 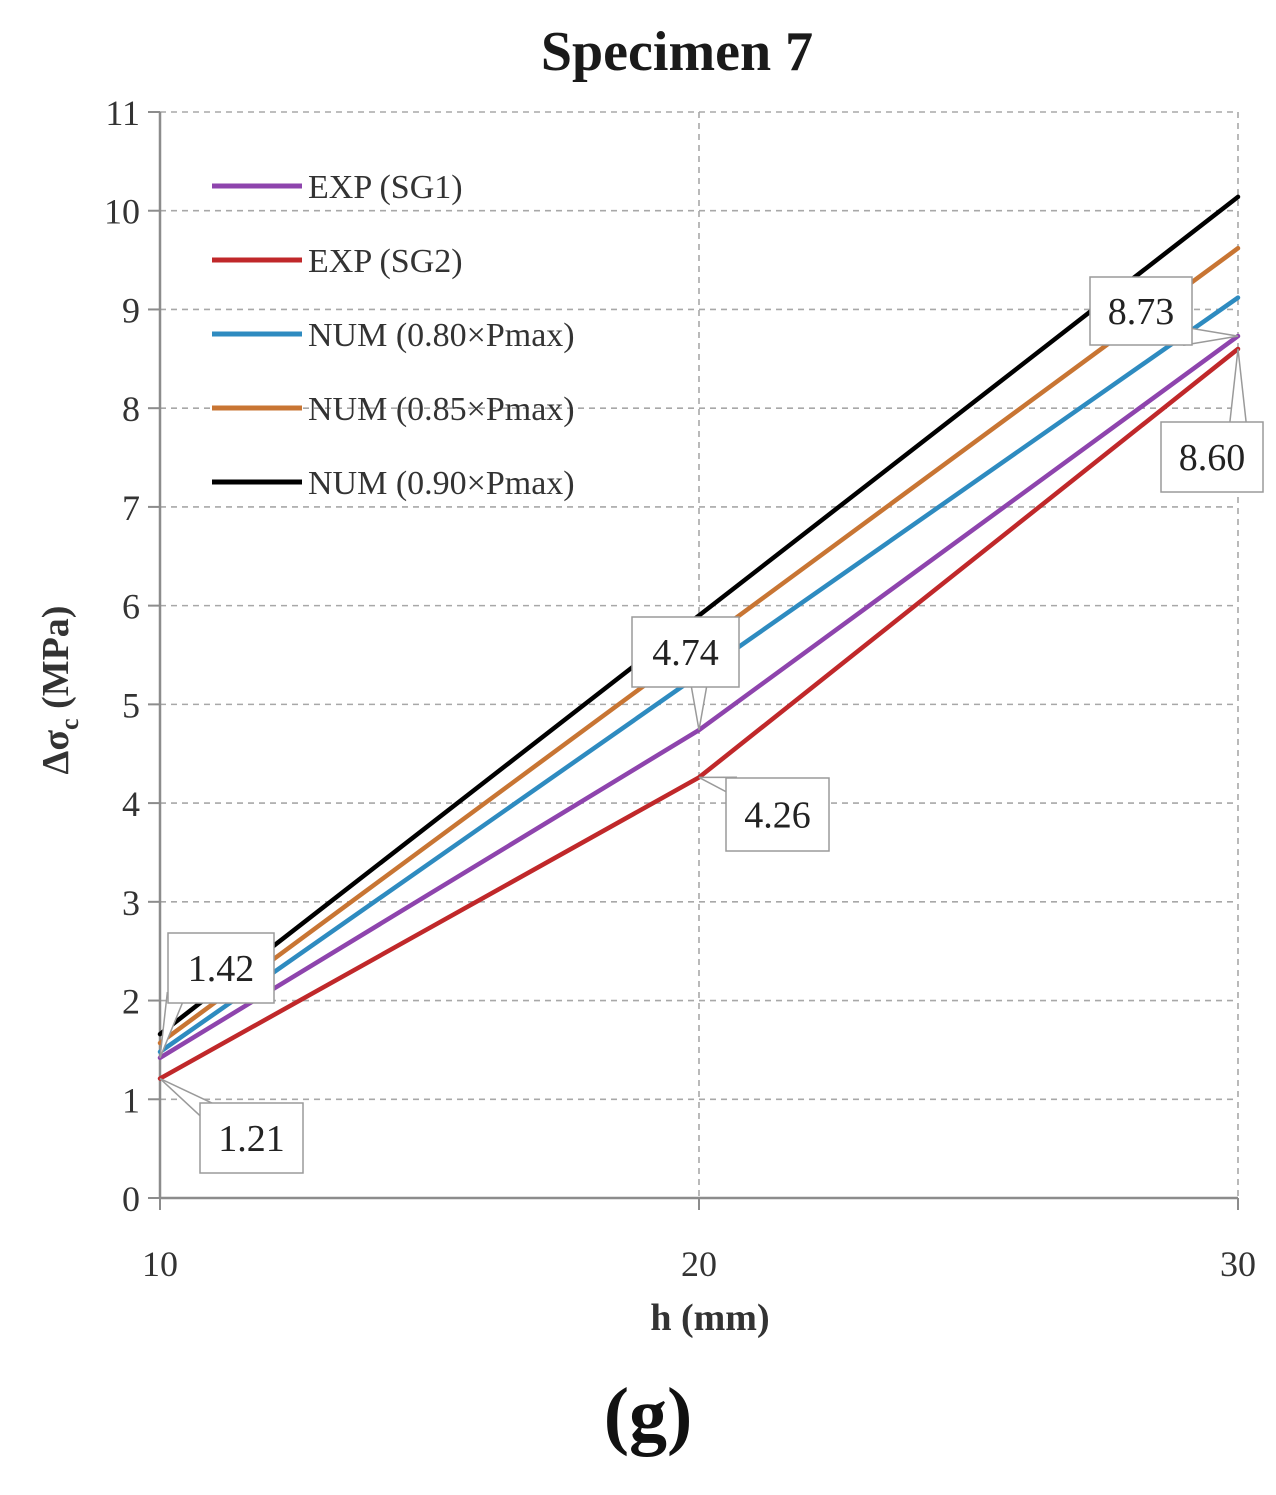 I want to click on annotation-label: 8.60, so click(x=1212, y=458).